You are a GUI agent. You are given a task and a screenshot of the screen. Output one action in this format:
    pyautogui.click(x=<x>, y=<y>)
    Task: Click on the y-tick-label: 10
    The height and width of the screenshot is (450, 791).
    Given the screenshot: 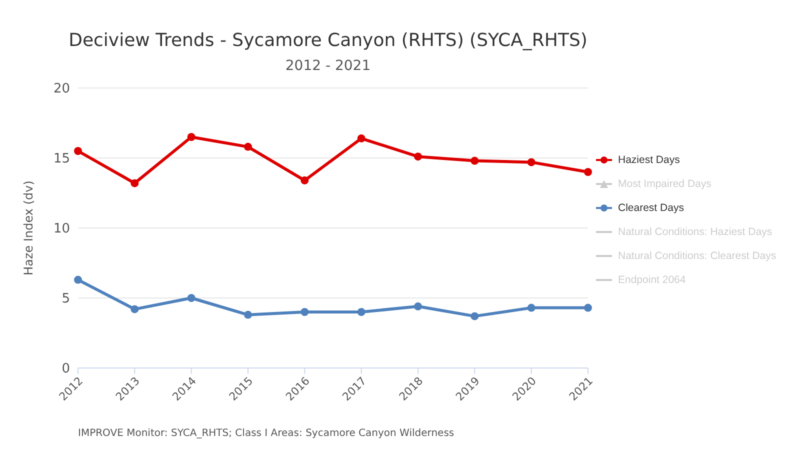 What is the action you would take?
    pyautogui.click(x=61, y=229)
    